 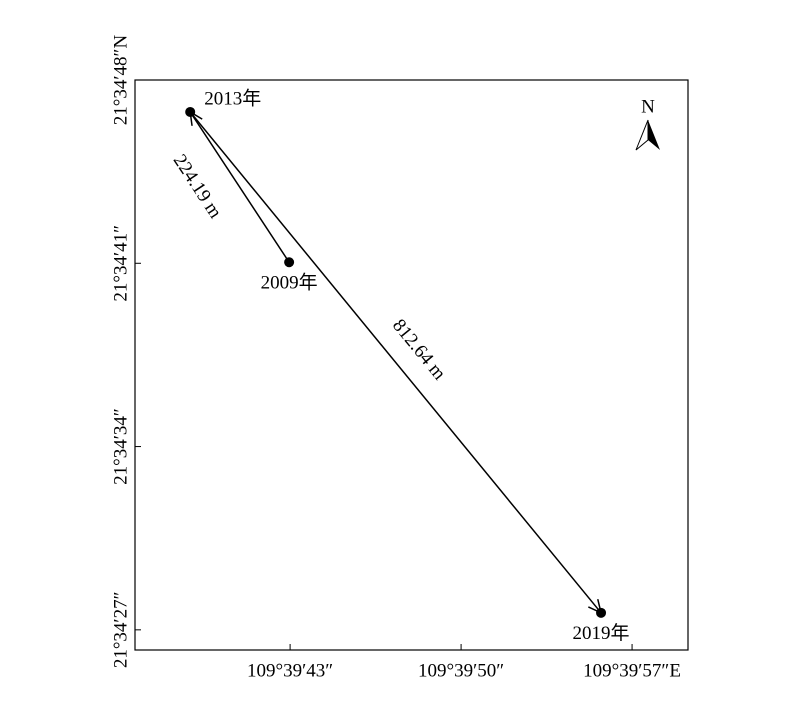 What do you see at coordinates (419, 349) in the screenshot?
I see `distance-label: 812.64 m` at bounding box center [419, 349].